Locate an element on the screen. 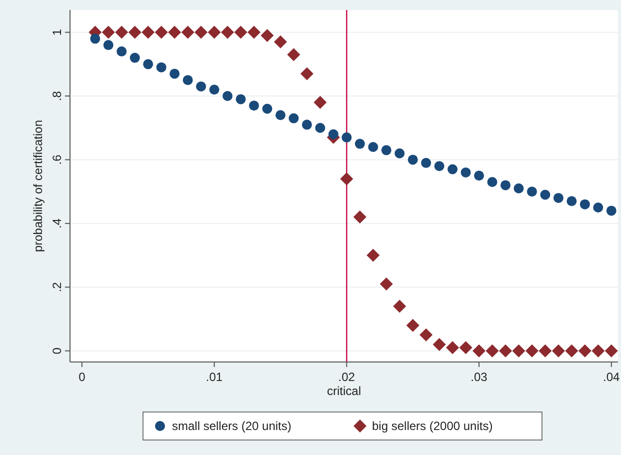 The height and width of the screenshot is (455, 621). y-tick-label: .2 is located at coordinates (57, 287).